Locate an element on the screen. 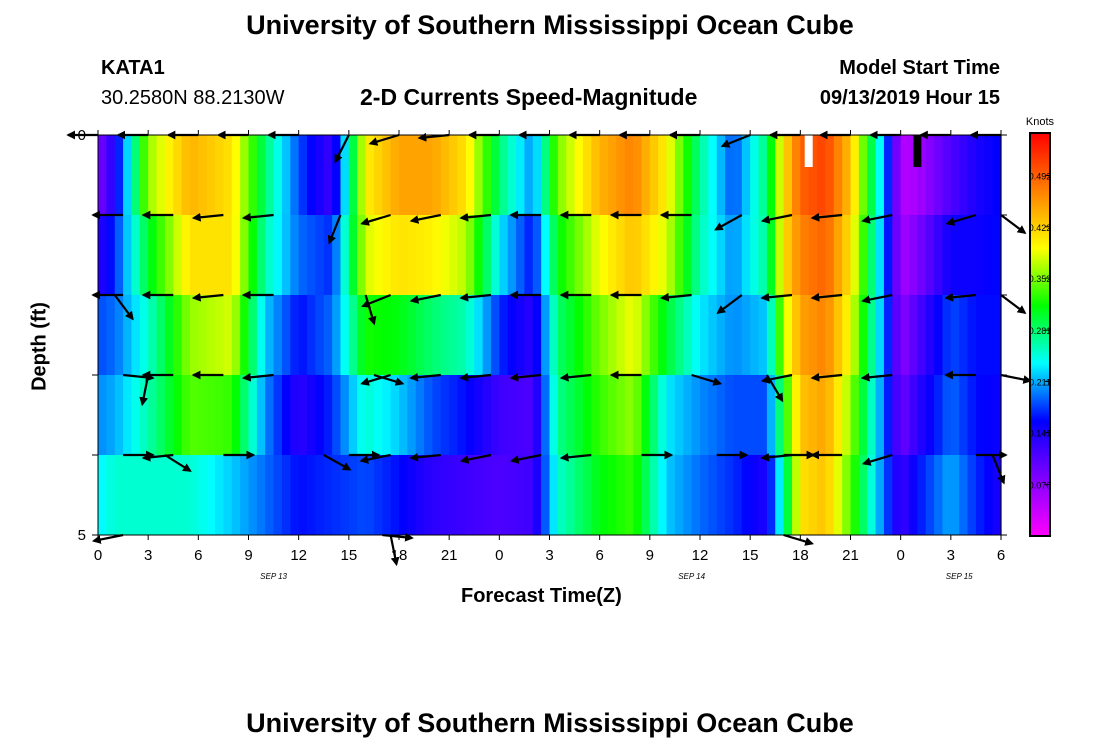  x-tick-label: 0 is located at coordinates (98, 555).